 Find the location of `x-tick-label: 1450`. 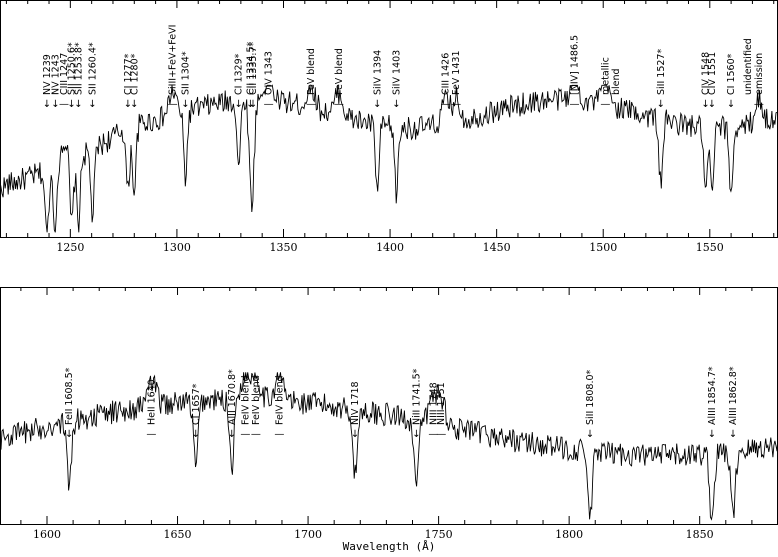

x-tick-label: 1450 is located at coordinates (497, 247).